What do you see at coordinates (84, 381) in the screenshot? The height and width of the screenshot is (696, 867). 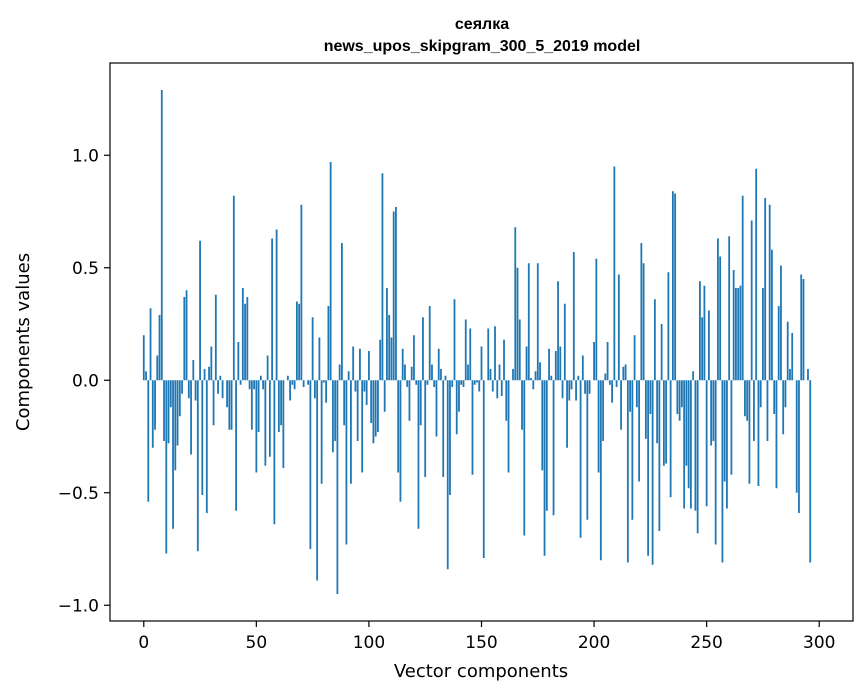 I see `y-axis-ticks: −1.0 −0.5 0.0 0.5 1.0` at bounding box center [84, 381].